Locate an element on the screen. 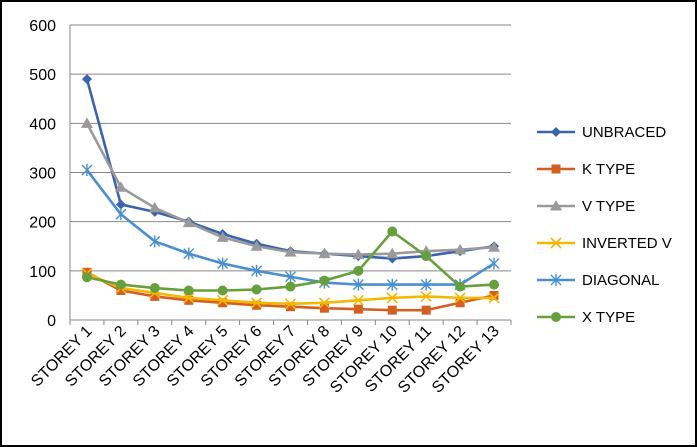 This screenshot has width=697, height=447. legend-item-unbraced: UNBRACED is located at coordinates (601, 132).